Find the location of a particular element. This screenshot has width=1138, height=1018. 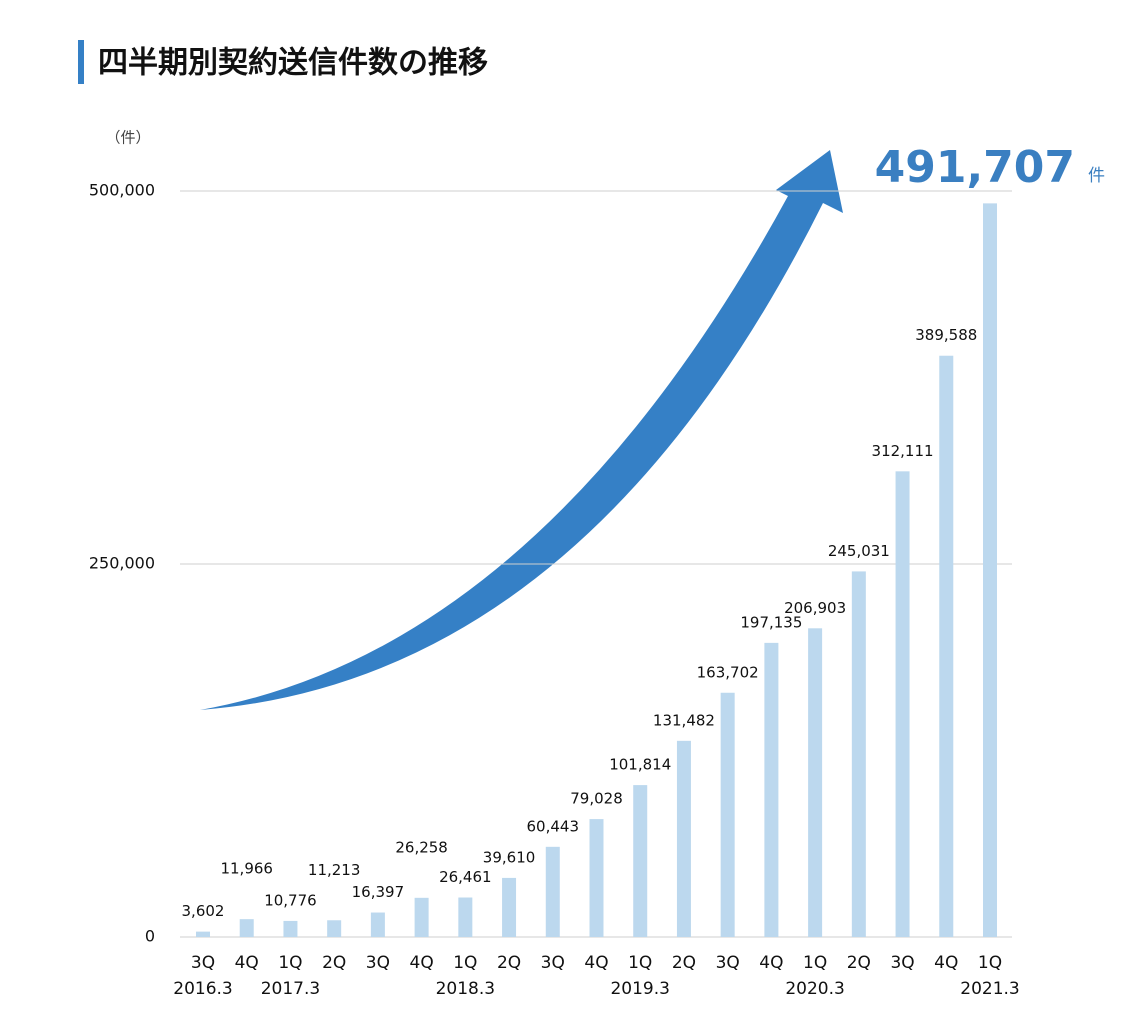

value-label: 60,443 is located at coordinates (553, 826).